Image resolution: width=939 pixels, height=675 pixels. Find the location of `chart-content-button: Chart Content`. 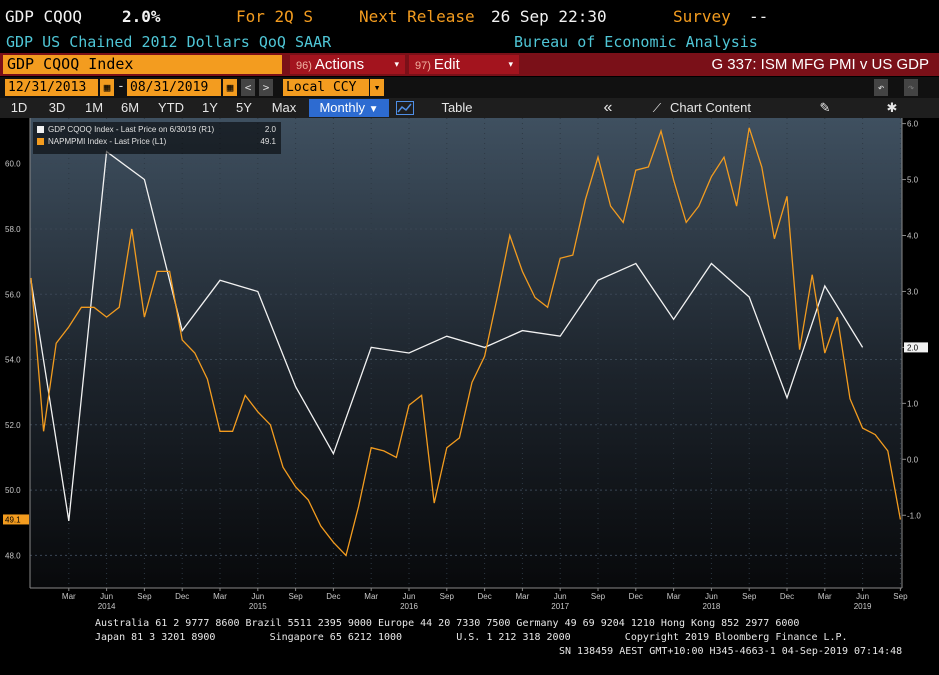

chart-content-button: Chart Content is located at coordinates (710, 107).